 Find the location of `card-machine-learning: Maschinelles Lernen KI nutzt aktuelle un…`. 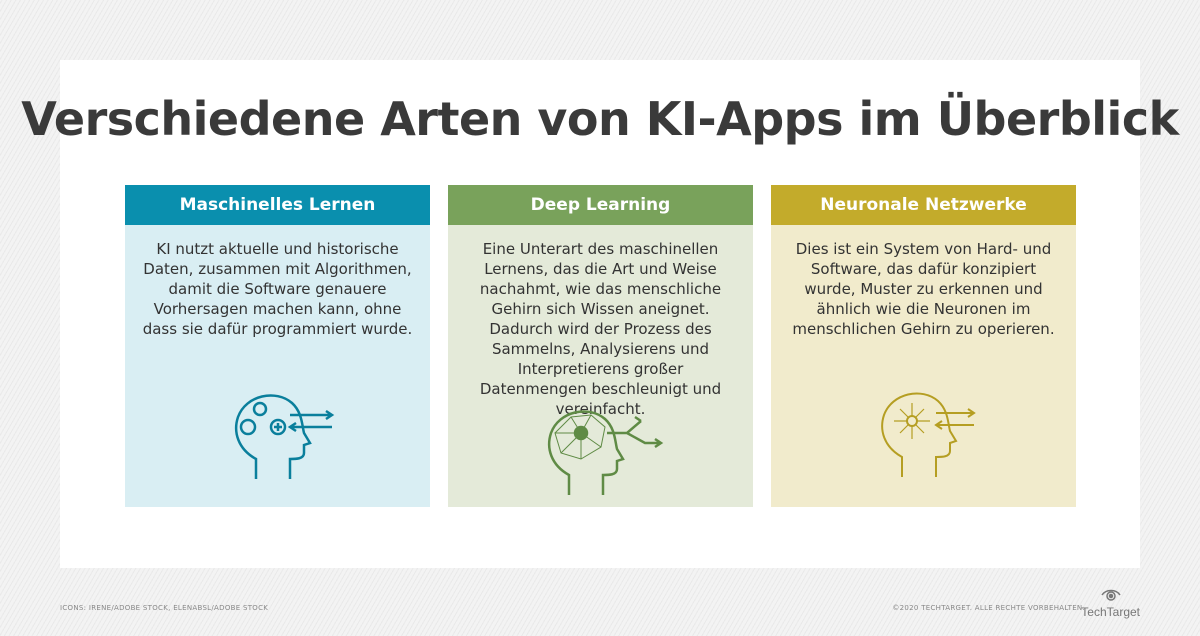

card-machine-learning: Maschinelles Lernen KI nutzt aktuelle un… is located at coordinates (277, 346).